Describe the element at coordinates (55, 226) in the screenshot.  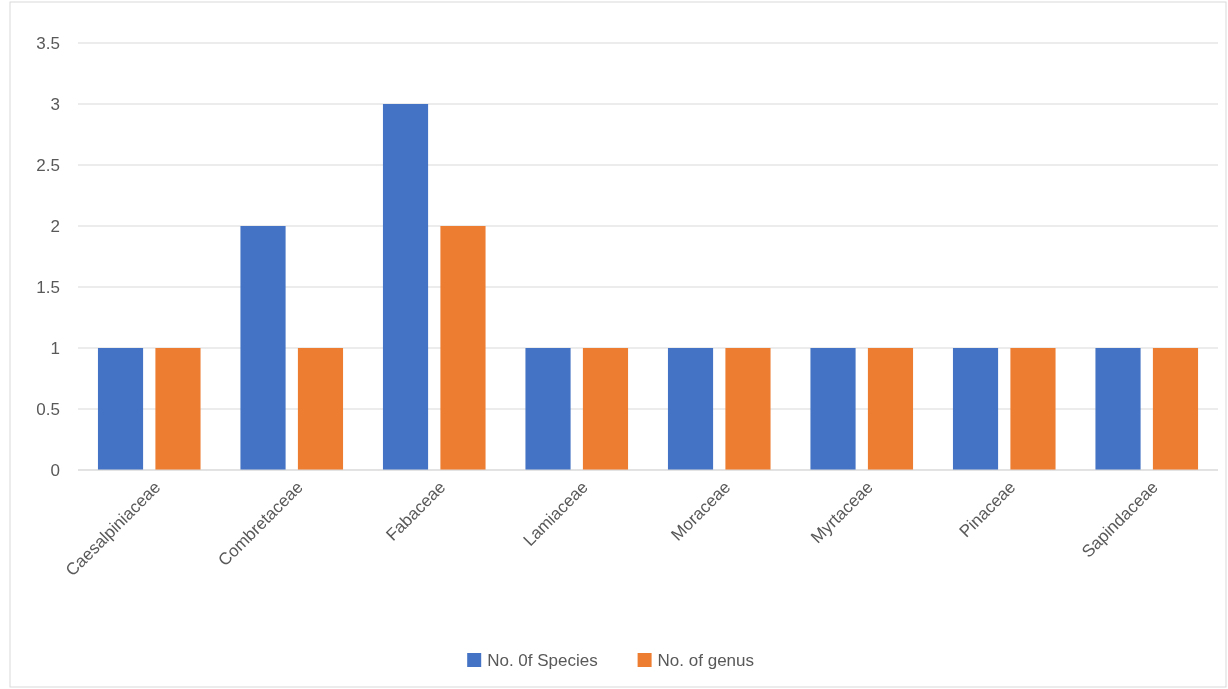
I see `y-tick-label: 2` at that location.